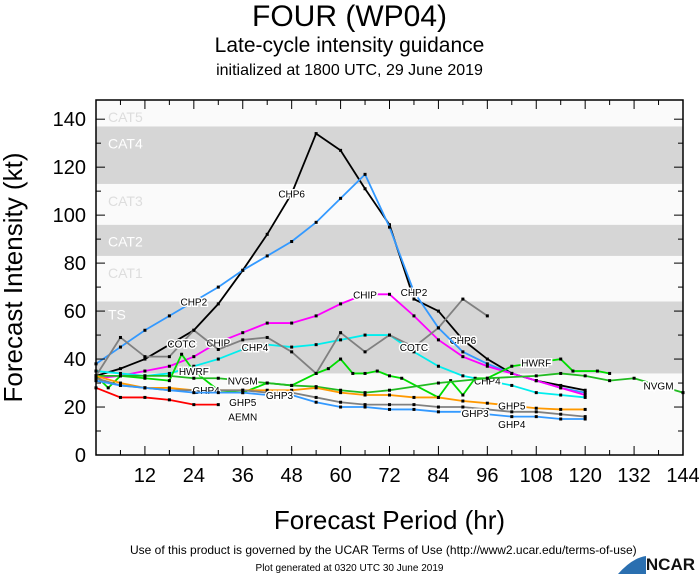 The image size is (699, 577). What do you see at coordinates (125, 242) in the screenshot?
I see `band-label: CAT2` at bounding box center [125, 242].